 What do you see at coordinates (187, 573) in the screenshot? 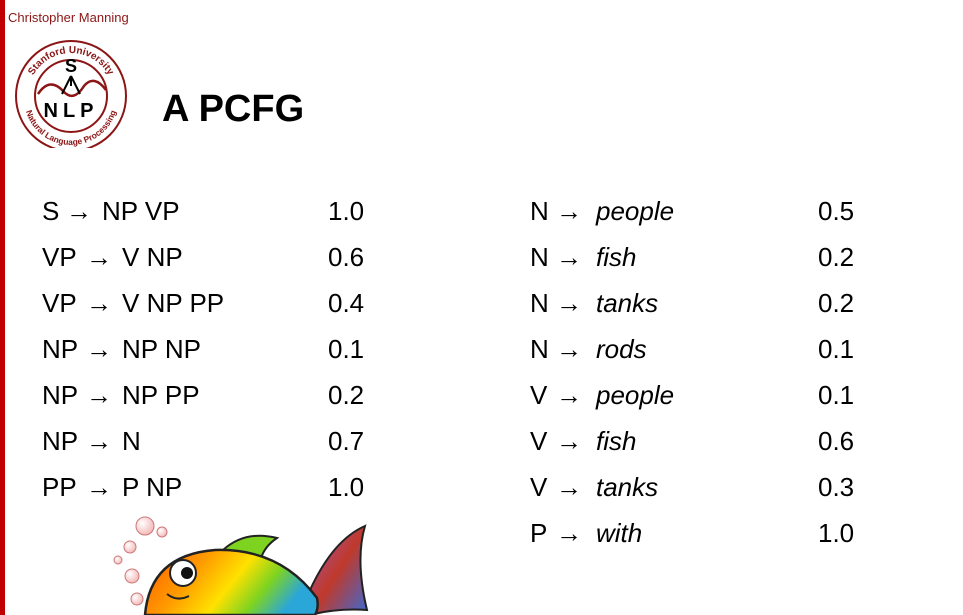
I see `fish-pupil-icon` at bounding box center [187, 573].